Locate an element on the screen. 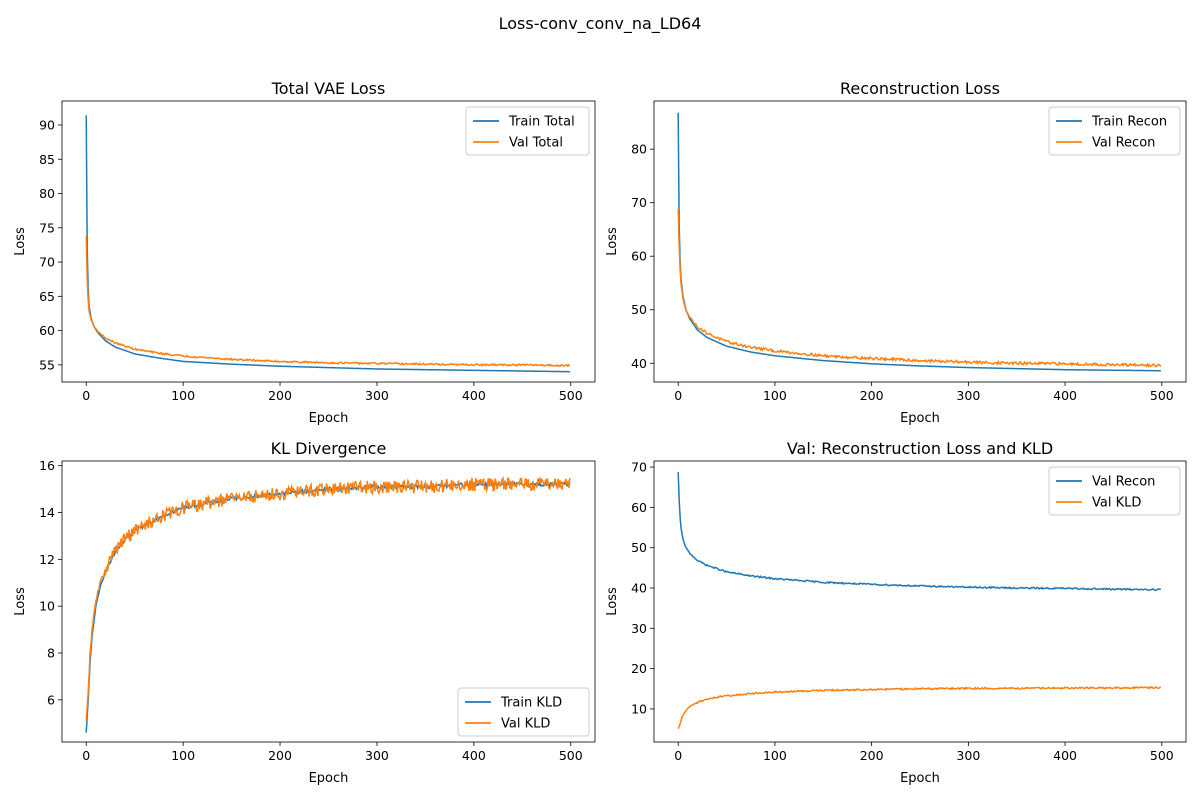  val-recon-kld-xtick-label: 200 is located at coordinates (872, 755).